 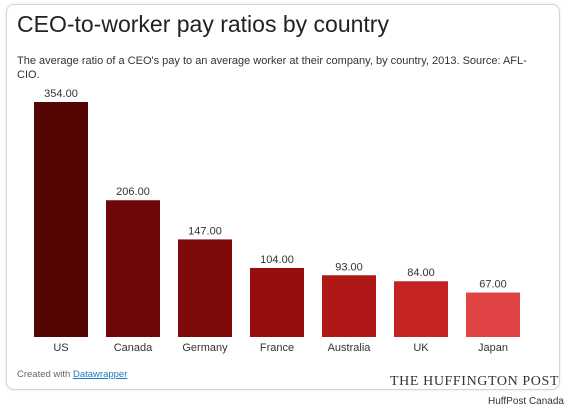 What do you see at coordinates (133, 192) in the screenshot?
I see `data-label-canada: 206.00` at bounding box center [133, 192].